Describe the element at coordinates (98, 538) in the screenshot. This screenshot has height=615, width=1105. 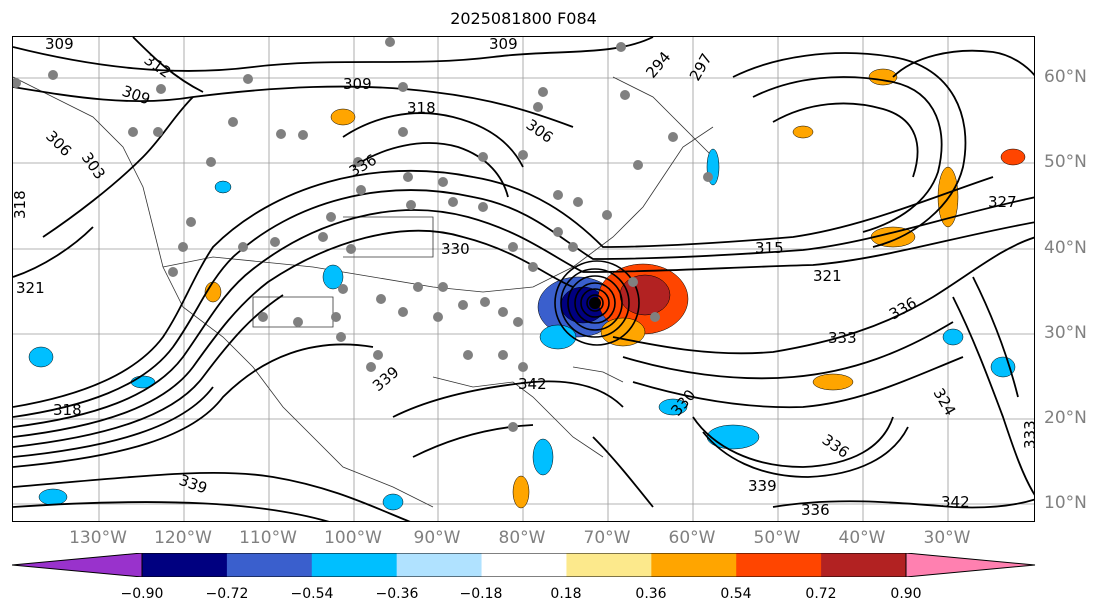
I see `longitude-label: 130°W` at that location.